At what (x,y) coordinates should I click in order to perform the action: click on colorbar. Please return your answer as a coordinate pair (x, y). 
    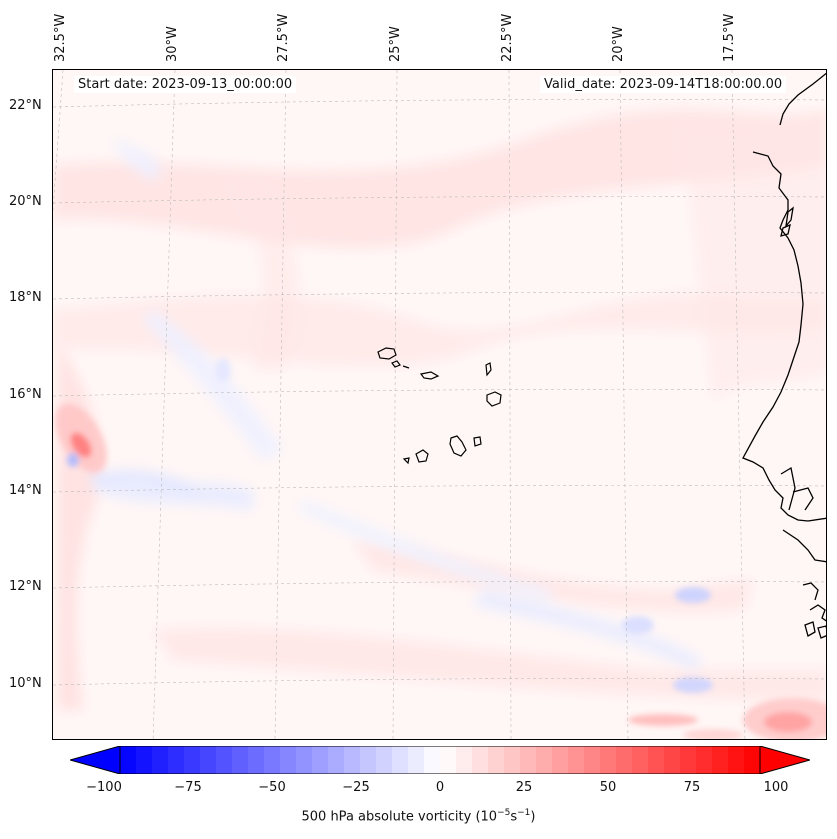
    Looking at the image, I should click on (440, 760).